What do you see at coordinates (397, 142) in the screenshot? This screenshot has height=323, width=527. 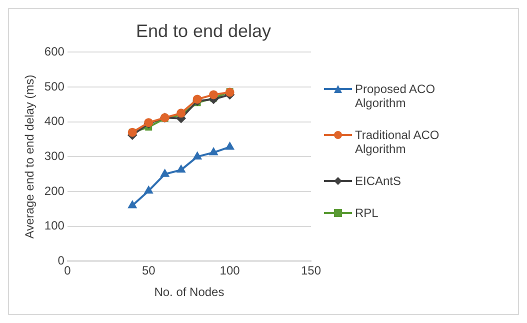 I see `legend-label: Traditional ACO Algorithm` at bounding box center [397, 142].